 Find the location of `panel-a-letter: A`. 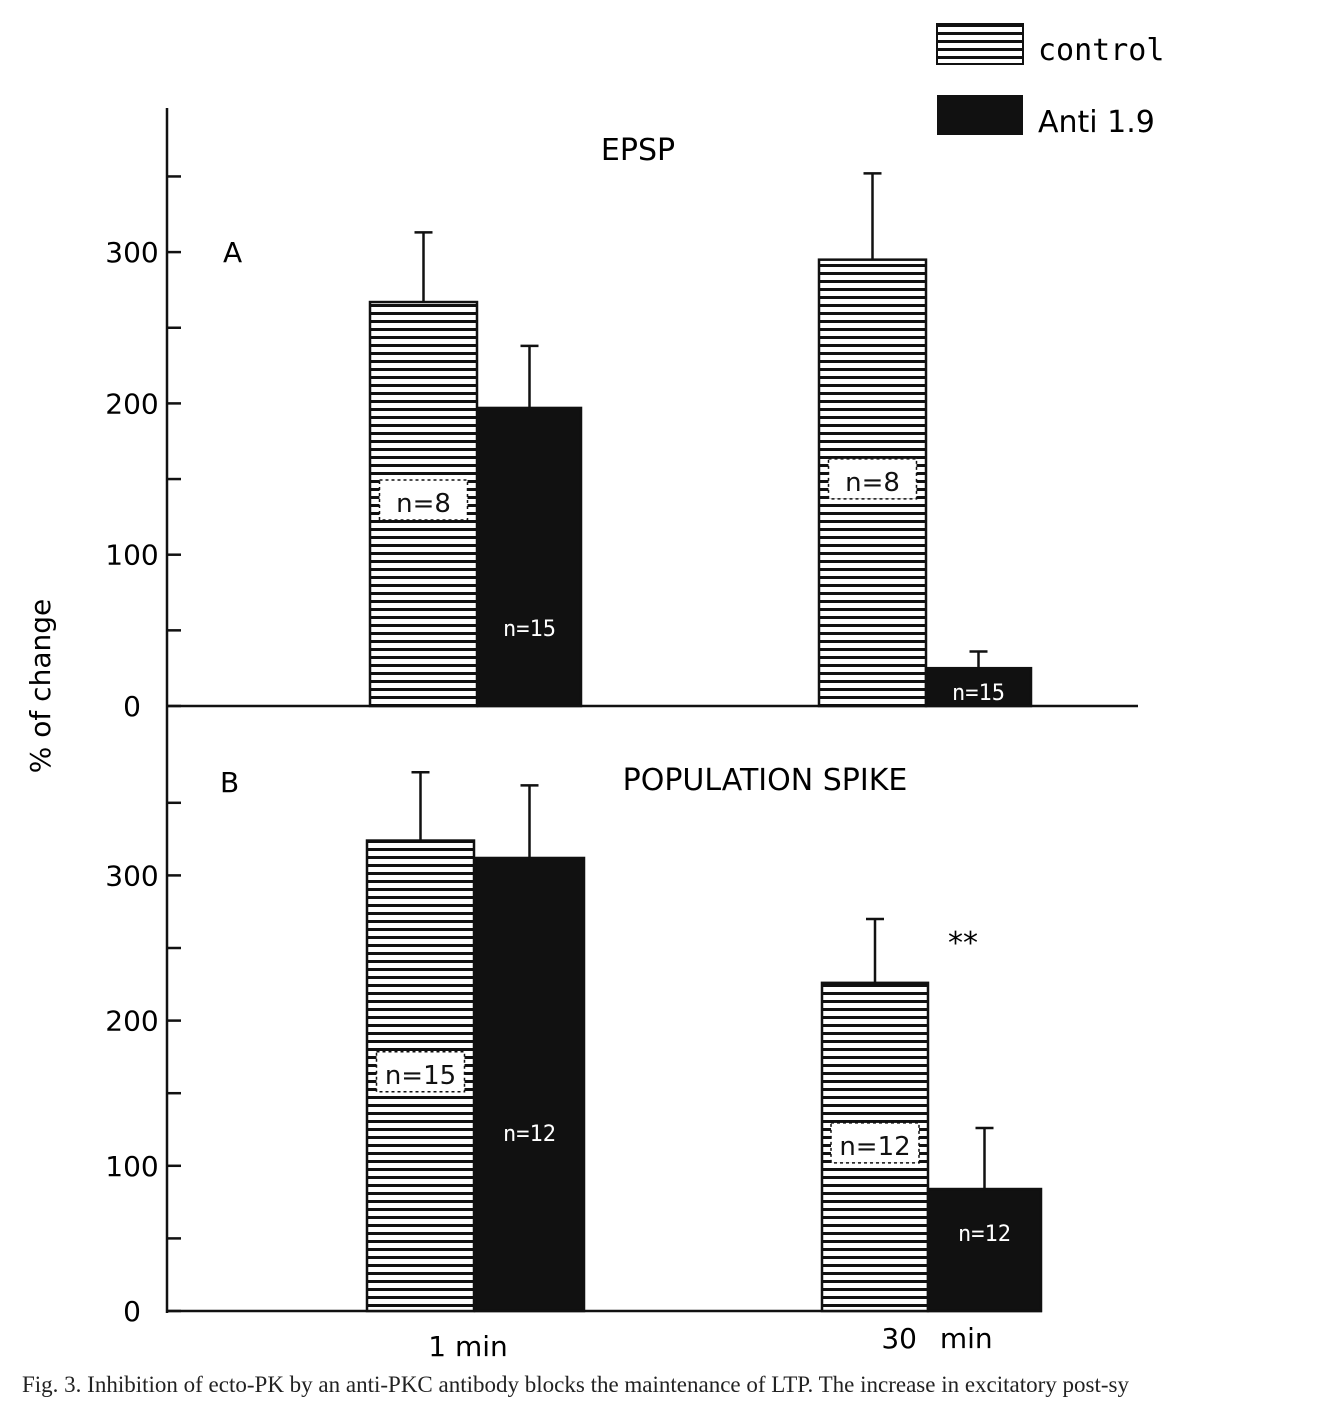

panel-a-letter: A is located at coordinates (232, 252).